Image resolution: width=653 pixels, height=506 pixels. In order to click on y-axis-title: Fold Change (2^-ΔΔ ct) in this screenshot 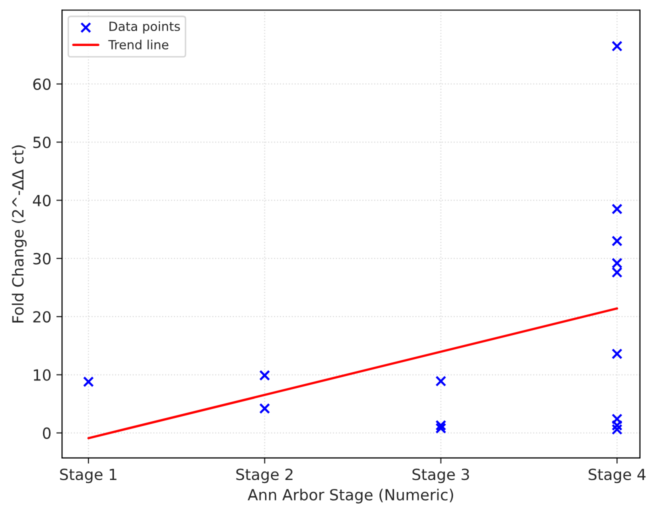, I will do `click(19, 233)`.